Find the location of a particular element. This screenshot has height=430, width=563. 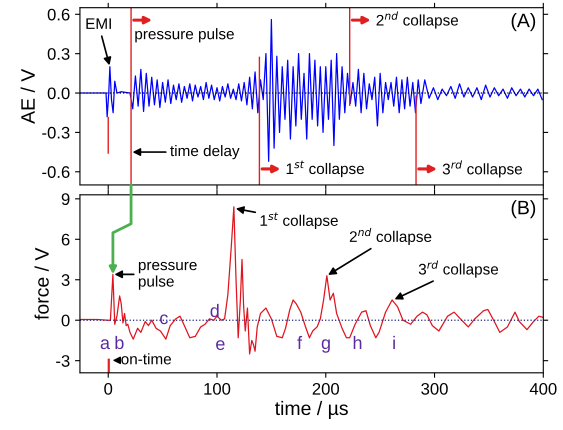

annotation: b is located at coordinates (119, 343).